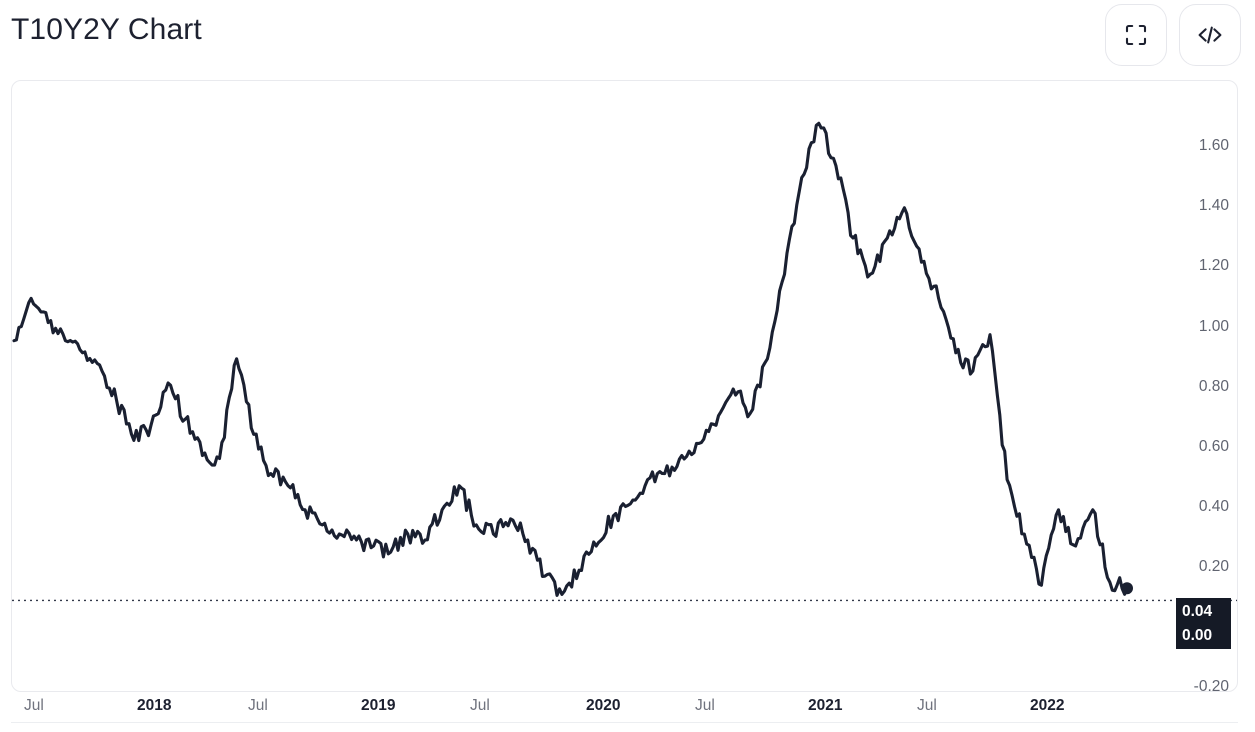 This screenshot has height=732, width=1255. What do you see at coordinates (378, 705) in the screenshot?
I see `x-axis-tick-label: 2019` at bounding box center [378, 705].